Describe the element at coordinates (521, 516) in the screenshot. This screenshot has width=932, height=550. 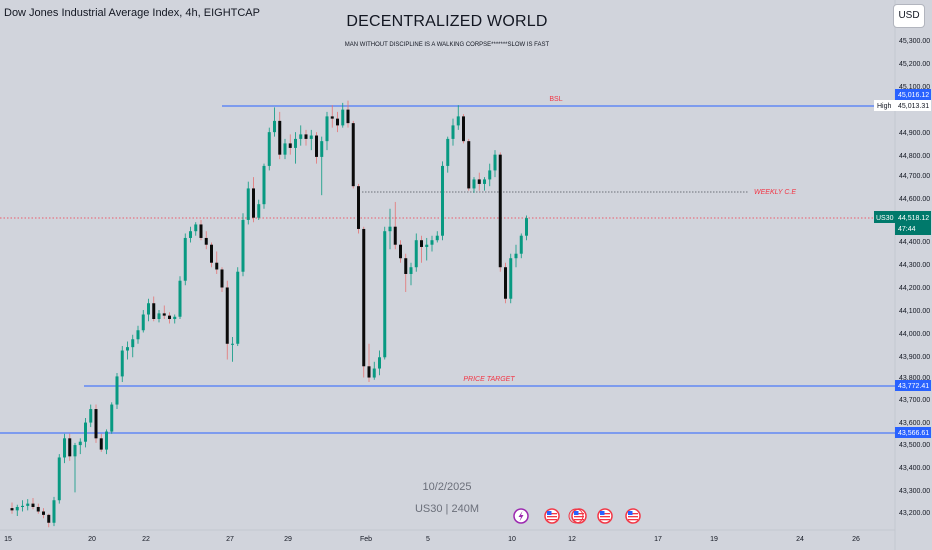
I see `flash-icon` at that location.